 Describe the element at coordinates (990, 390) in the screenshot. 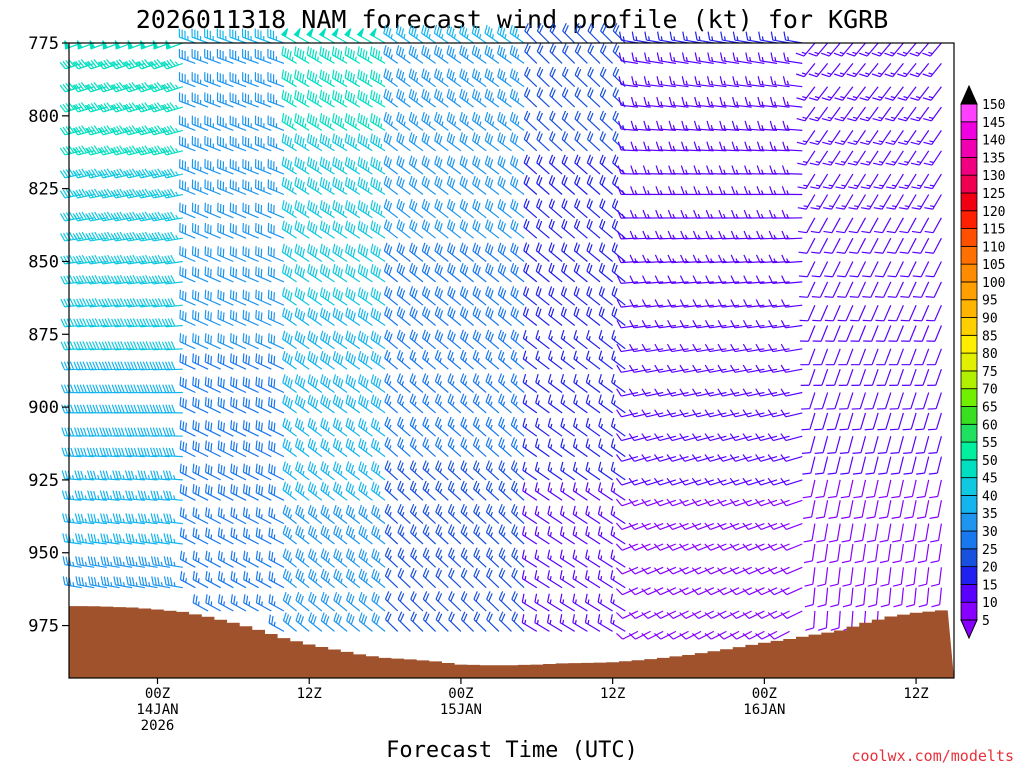

I see `colorbar-label: 70` at that location.